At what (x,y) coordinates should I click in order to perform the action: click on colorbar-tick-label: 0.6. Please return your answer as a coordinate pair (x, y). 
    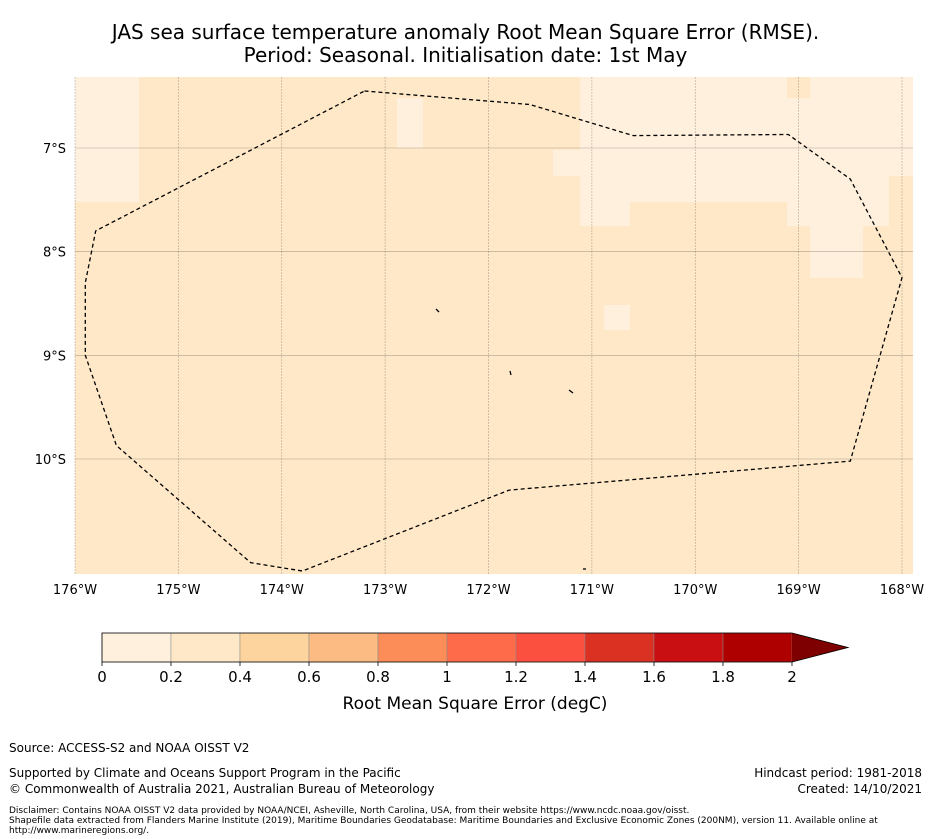
    Looking at the image, I should click on (309, 677).